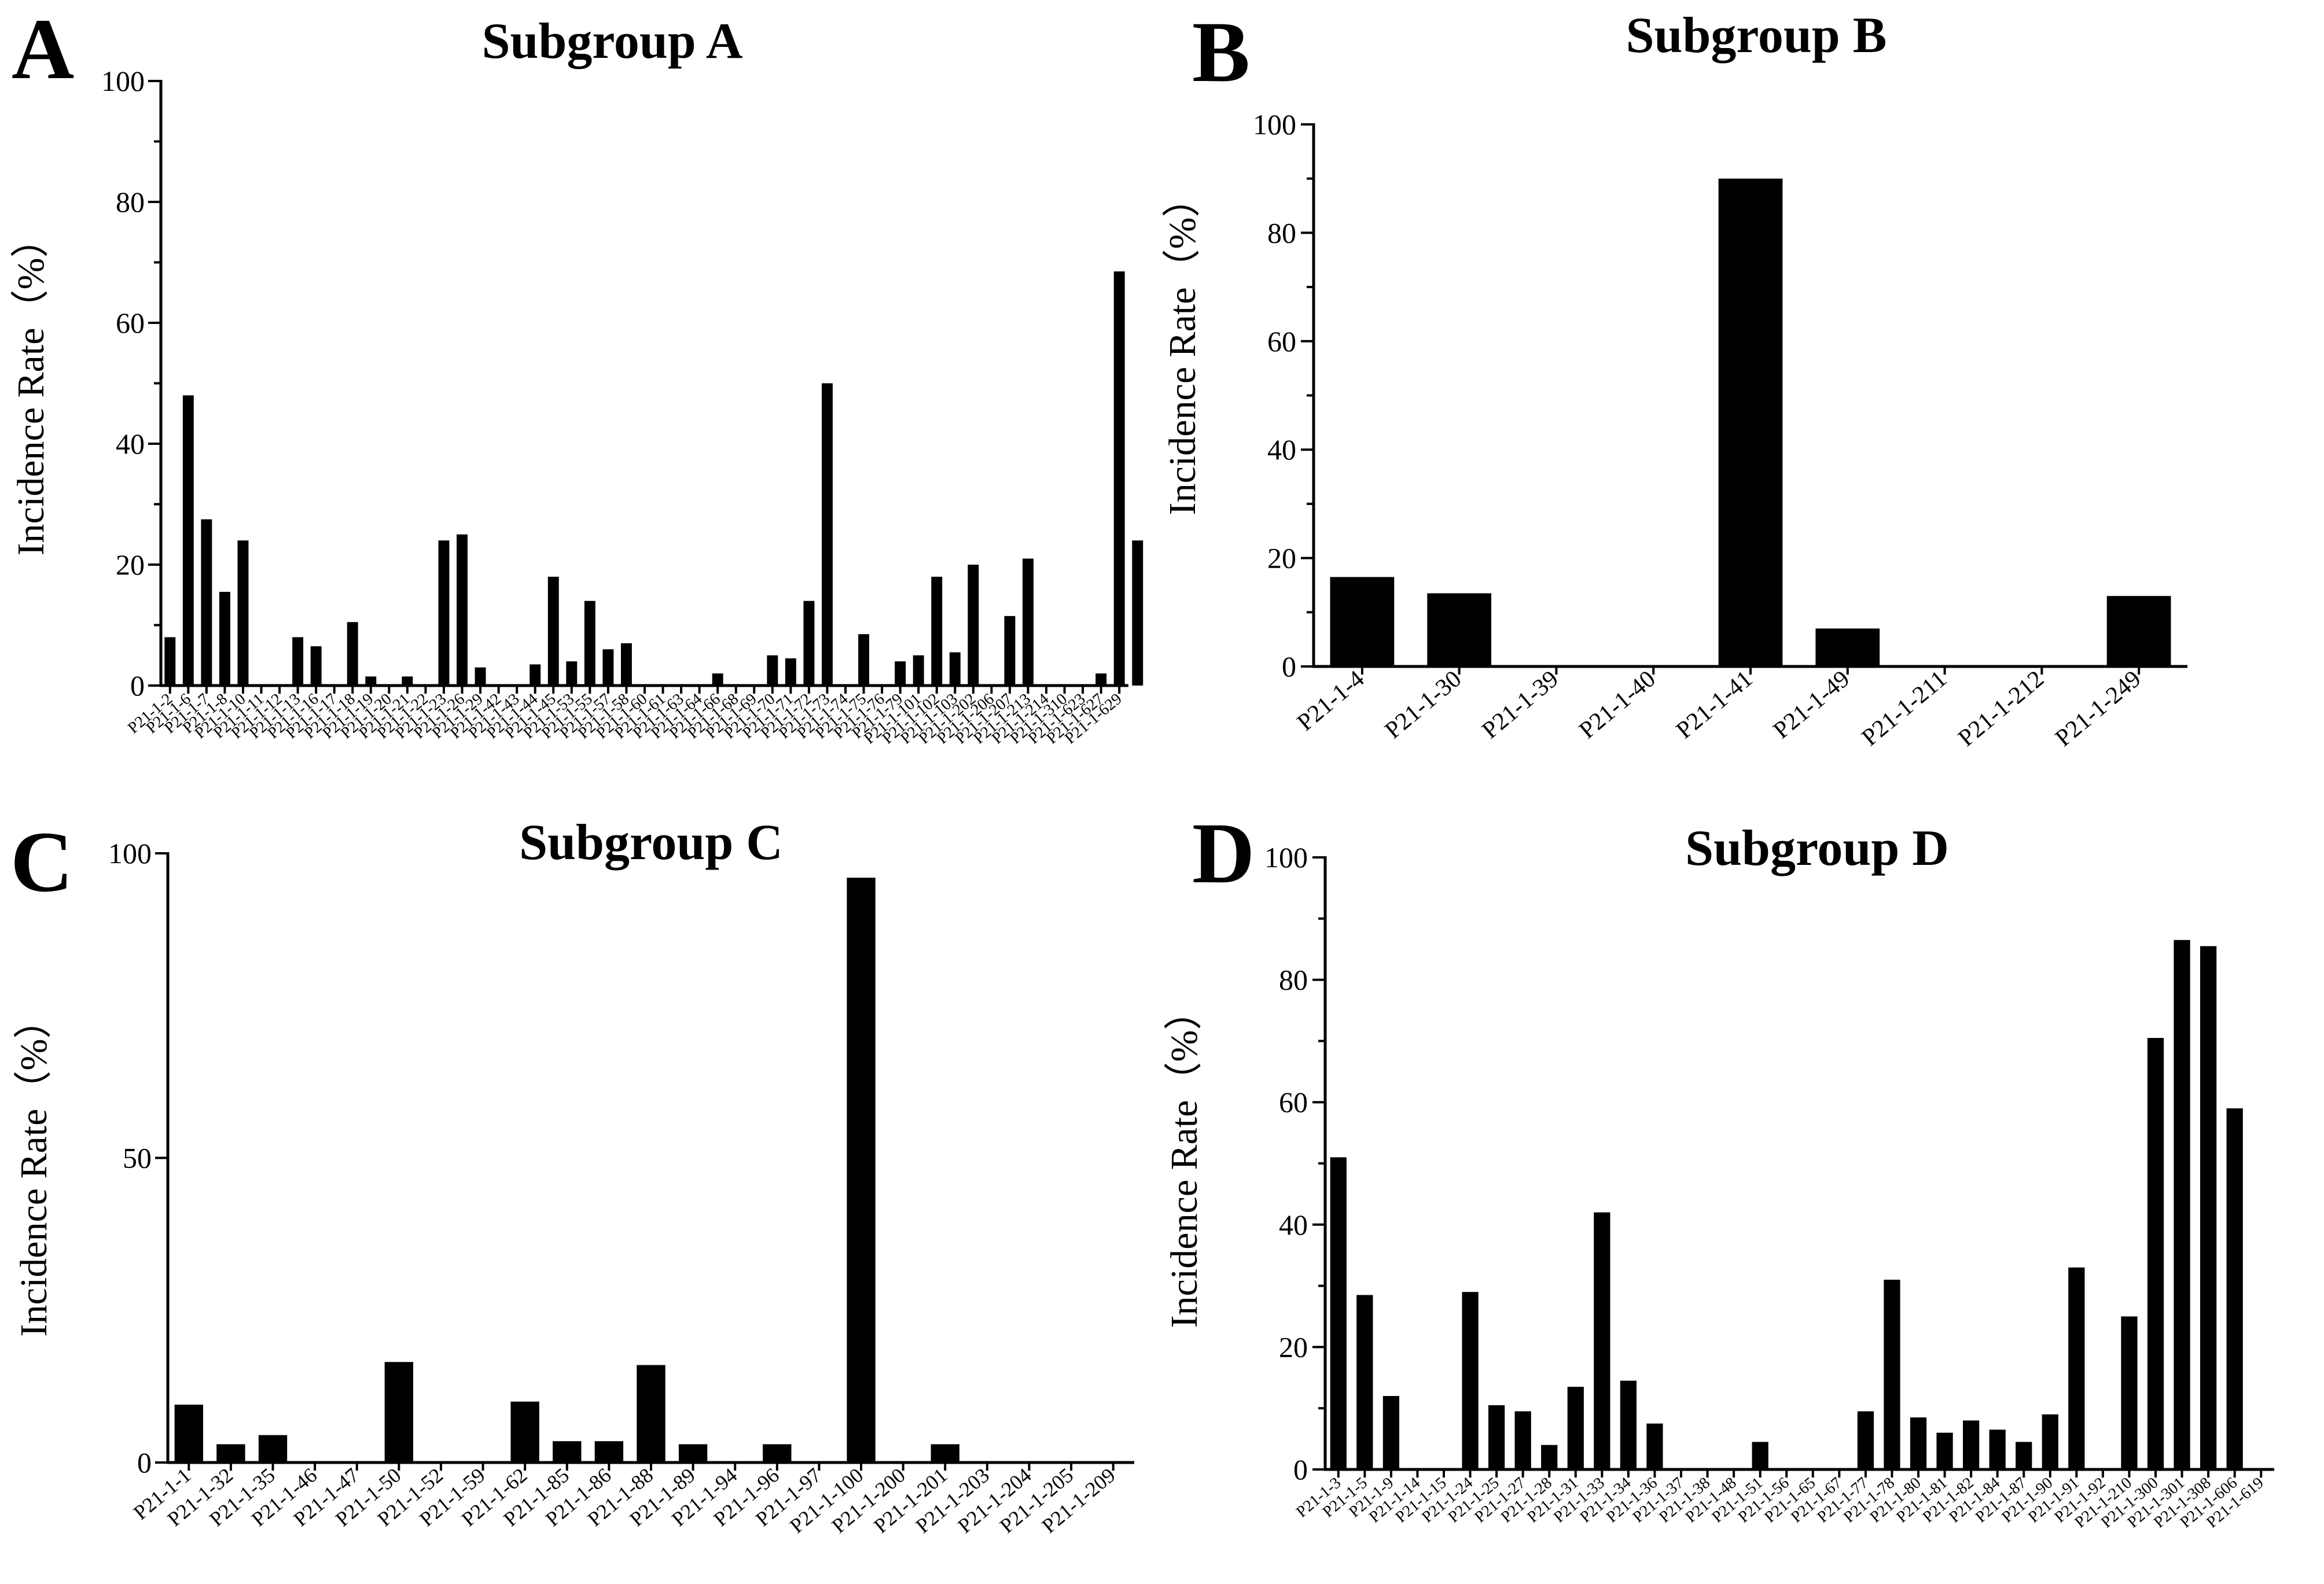 Image resolution: width=2324 pixels, height=1584 pixels. I want to click on chart-title: Subgroup A, so click(612, 41).